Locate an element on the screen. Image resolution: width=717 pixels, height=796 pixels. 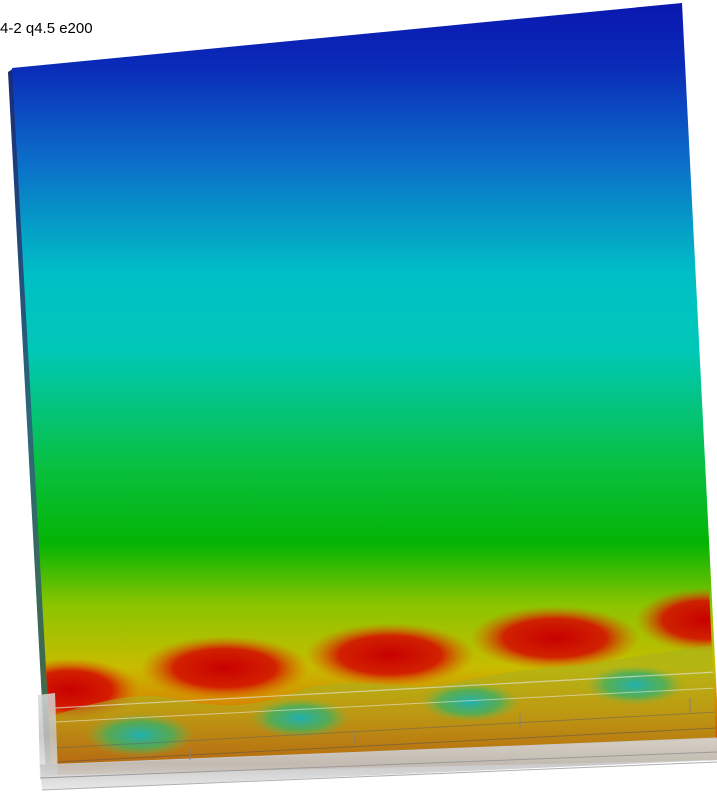
rail-segments is located at coordinates (440, 729).